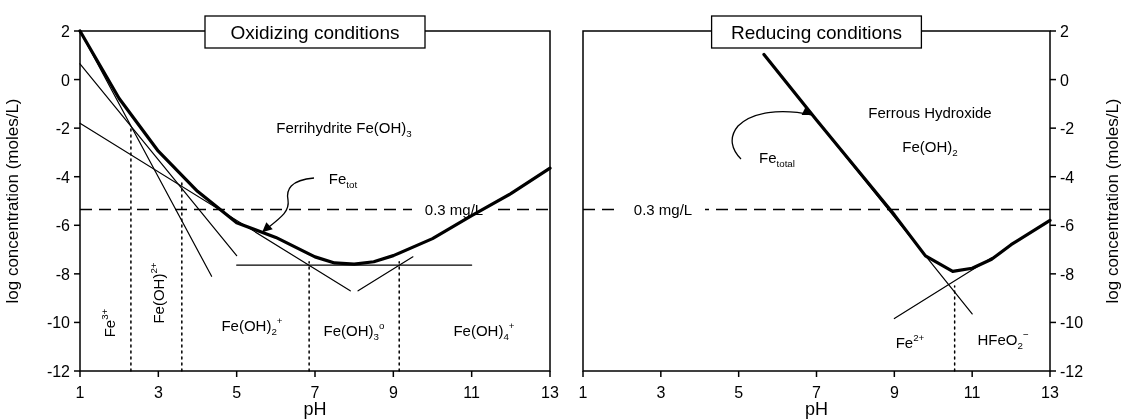 The width and height of the screenshot is (1133, 420). What do you see at coordinates (315, 32) in the screenshot?
I see `chart-title: Oxidizing conditions` at bounding box center [315, 32].